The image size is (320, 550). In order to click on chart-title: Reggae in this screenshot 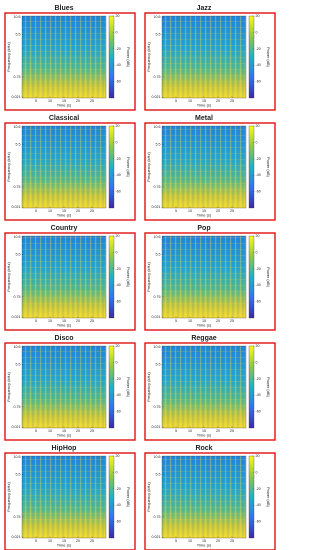, I will do `click(203, 338)`.